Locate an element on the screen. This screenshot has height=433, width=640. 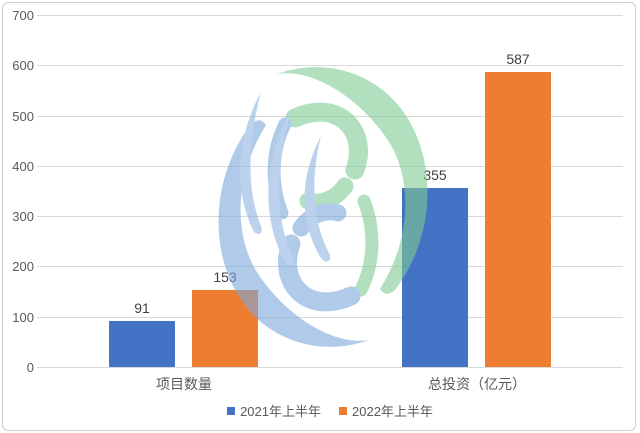
legend-item: 2021年上半年 is located at coordinates (274, 410).